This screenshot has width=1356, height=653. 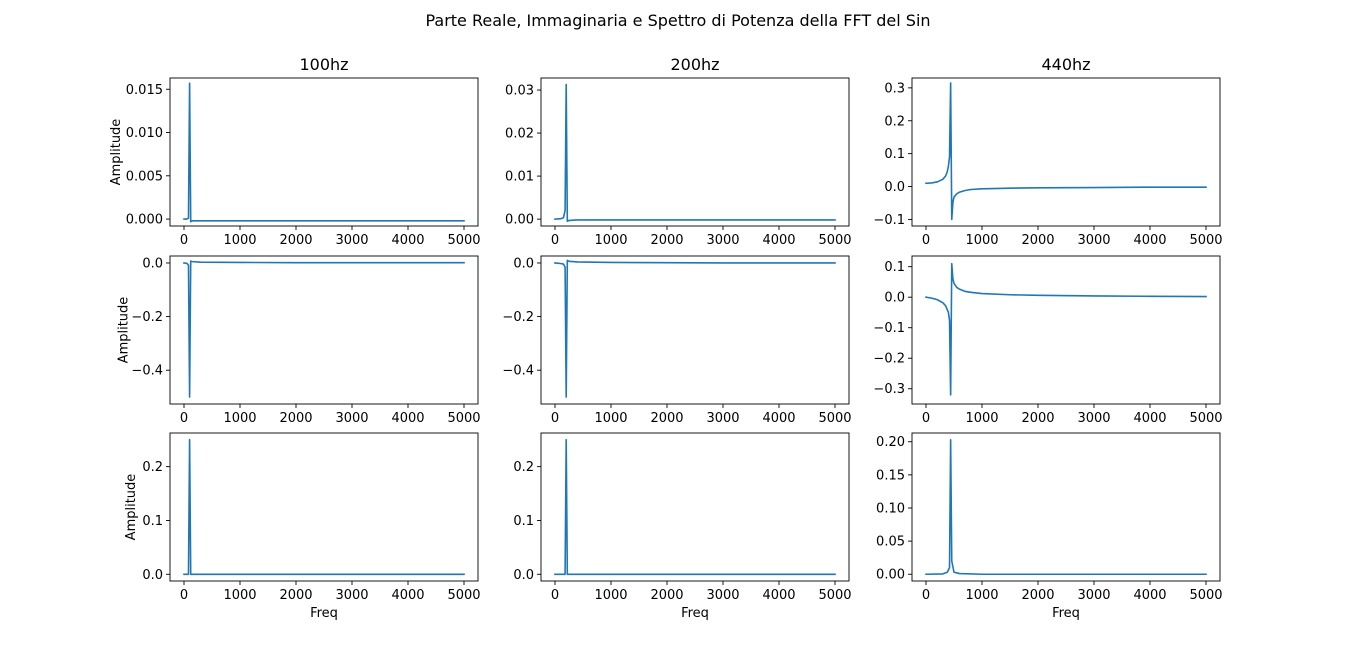 What do you see at coordinates (890, 508) in the screenshot?
I see `y-tick-label: 0.10` at bounding box center [890, 508].